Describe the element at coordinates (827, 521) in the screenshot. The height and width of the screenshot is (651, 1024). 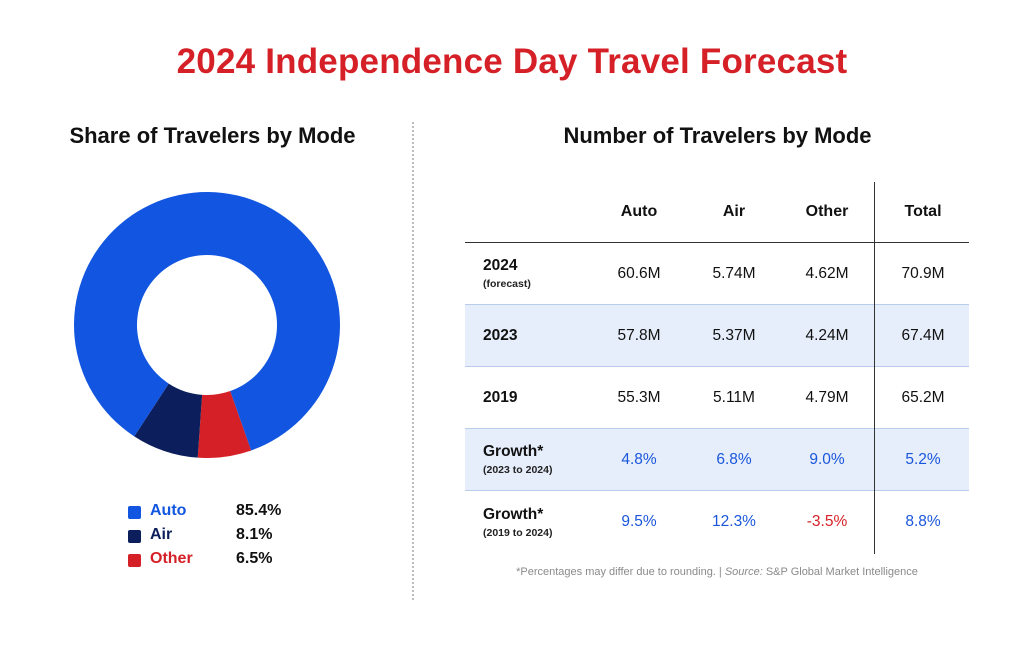
I see `cell-other: -3.5%` at that location.